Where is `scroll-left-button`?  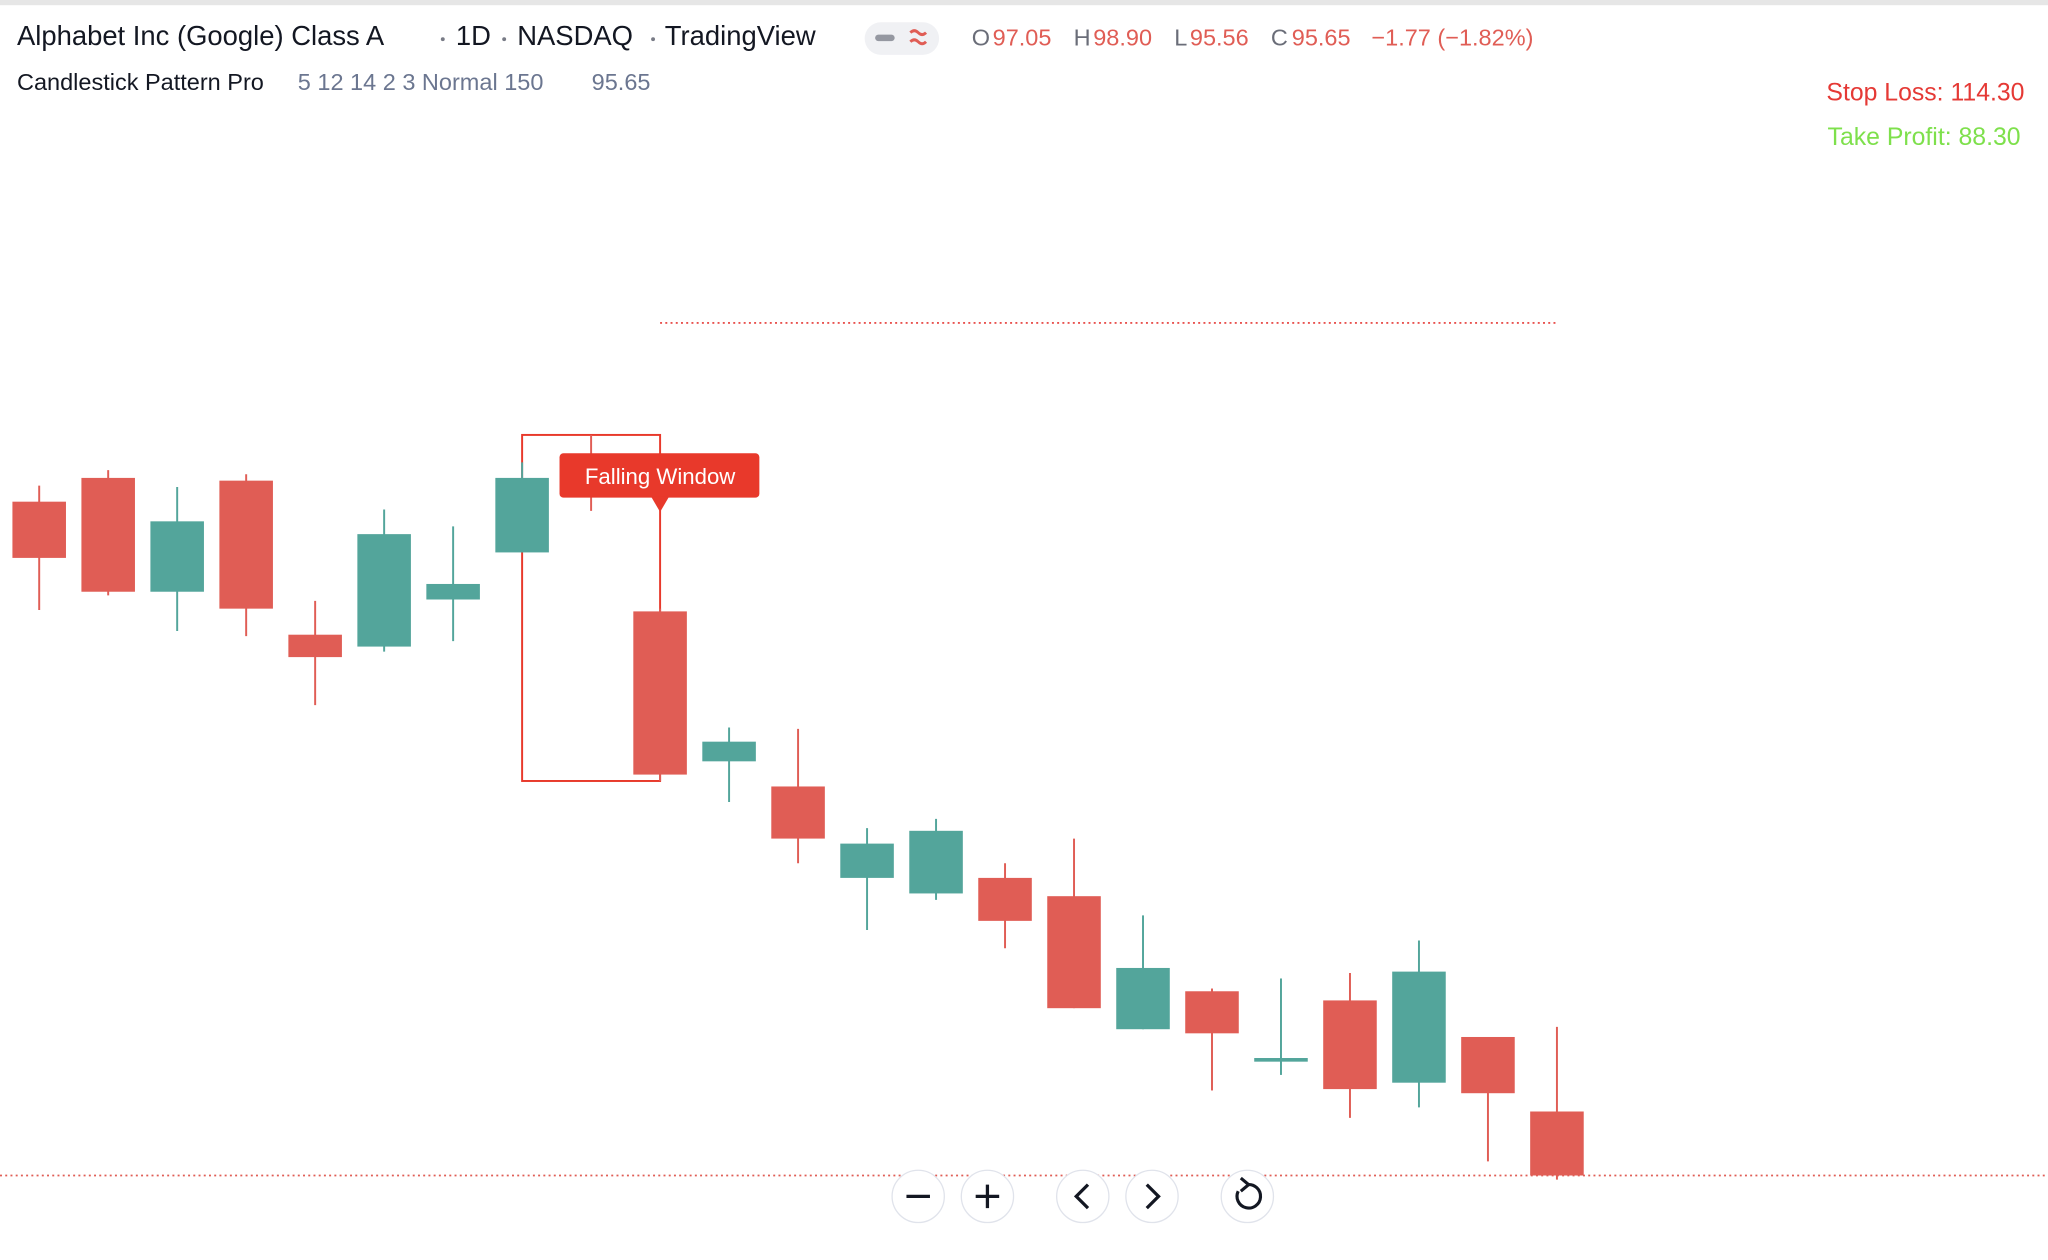 scroll-left-button is located at coordinates (1082, 1196).